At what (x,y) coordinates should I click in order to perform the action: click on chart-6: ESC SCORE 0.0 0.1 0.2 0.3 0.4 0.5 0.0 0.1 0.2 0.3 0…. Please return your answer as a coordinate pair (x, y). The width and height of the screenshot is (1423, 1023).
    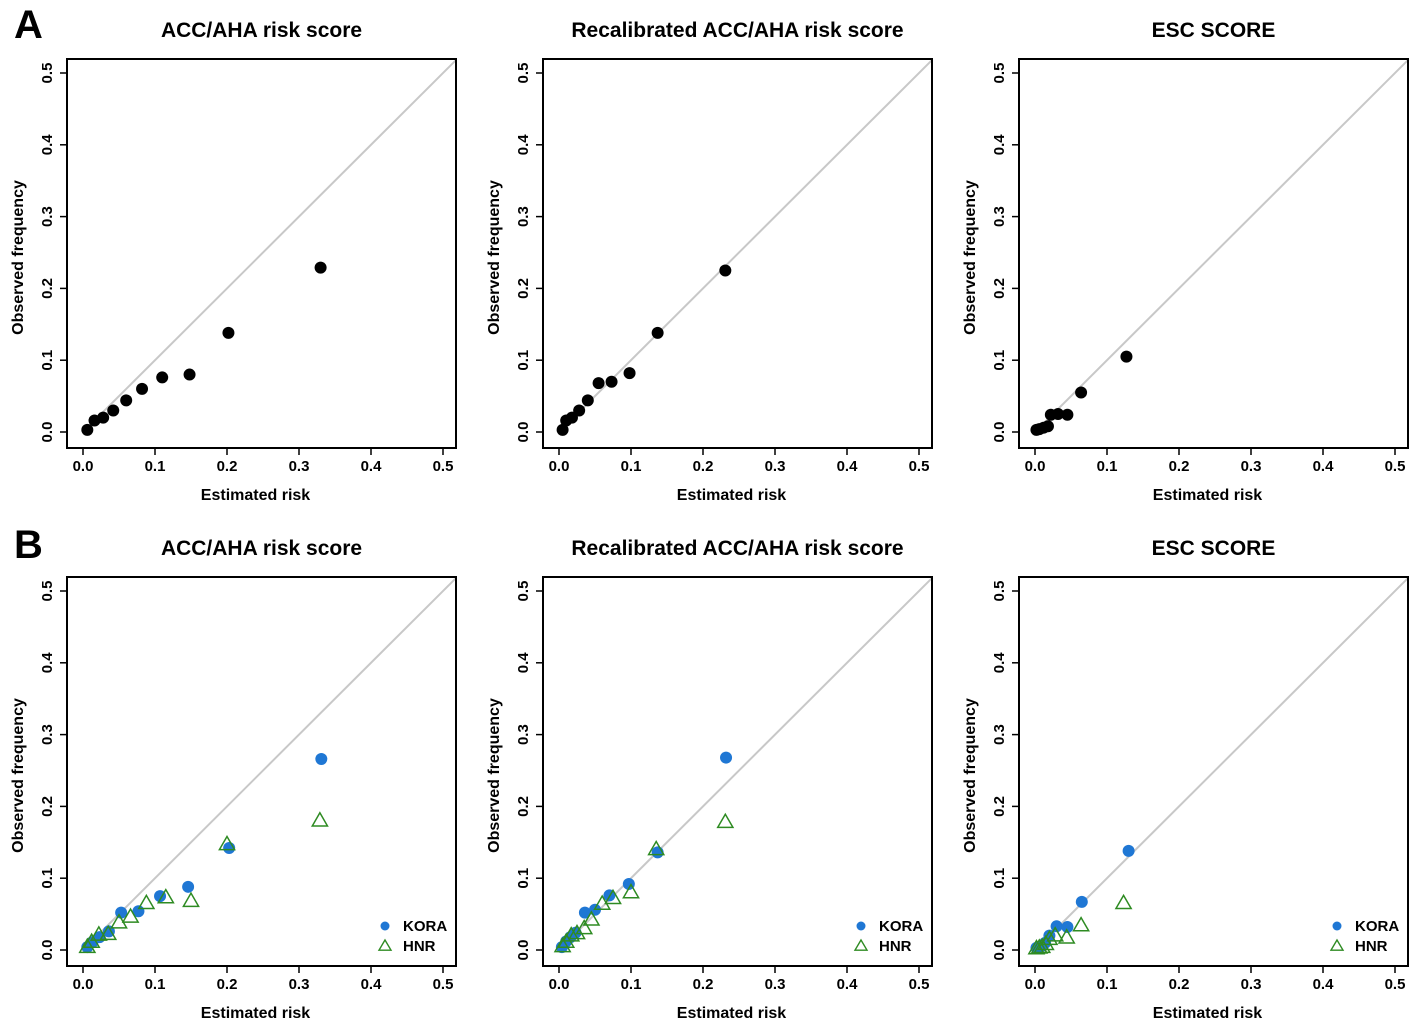
    Looking at the image, I should click on (1185, 779).